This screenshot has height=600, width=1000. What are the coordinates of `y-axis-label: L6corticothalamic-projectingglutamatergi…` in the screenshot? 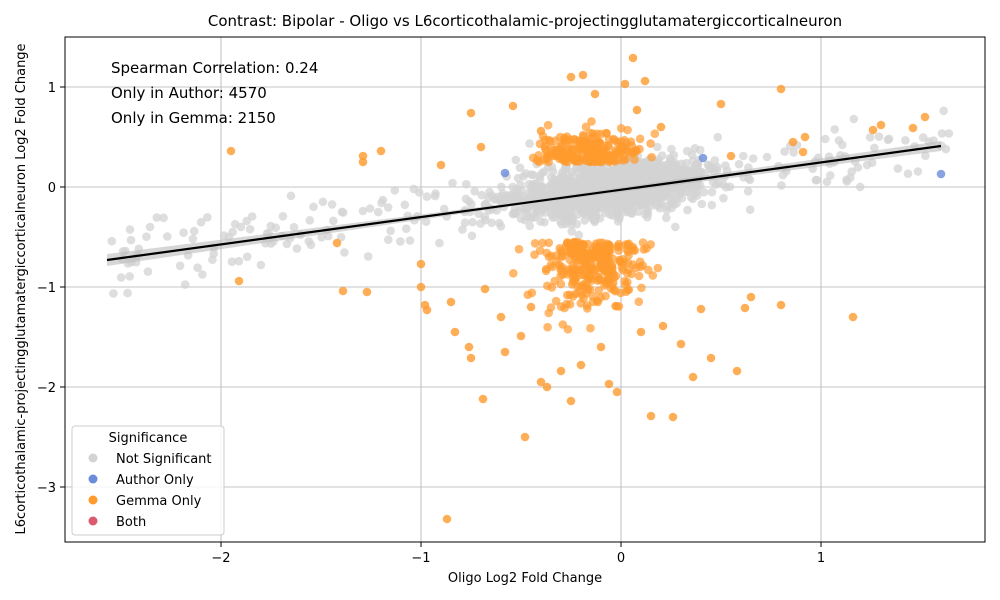 It's located at (21, 288).